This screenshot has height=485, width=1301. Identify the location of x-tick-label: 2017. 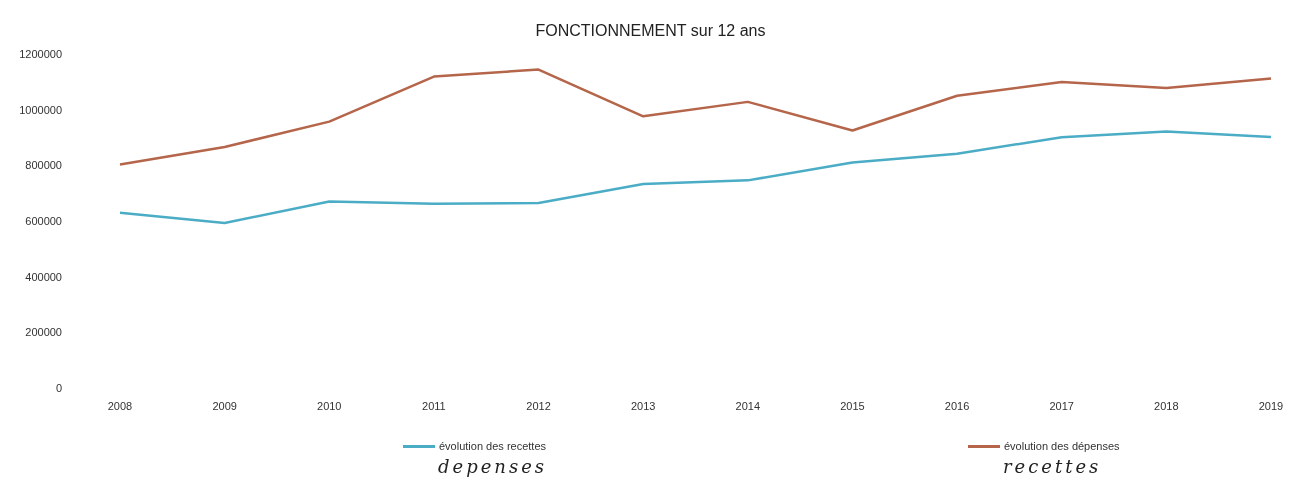
(1061, 405).